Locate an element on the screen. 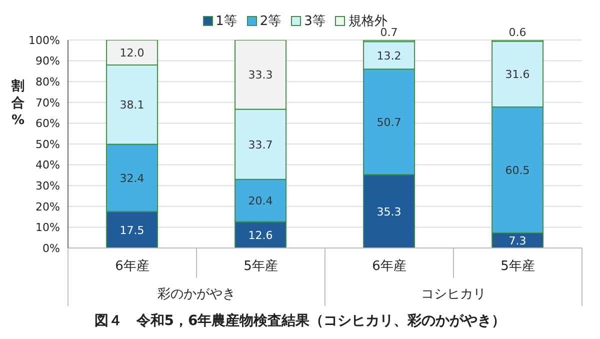 The image size is (600, 339). data-label: 33.7 is located at coordinates (260, 145).